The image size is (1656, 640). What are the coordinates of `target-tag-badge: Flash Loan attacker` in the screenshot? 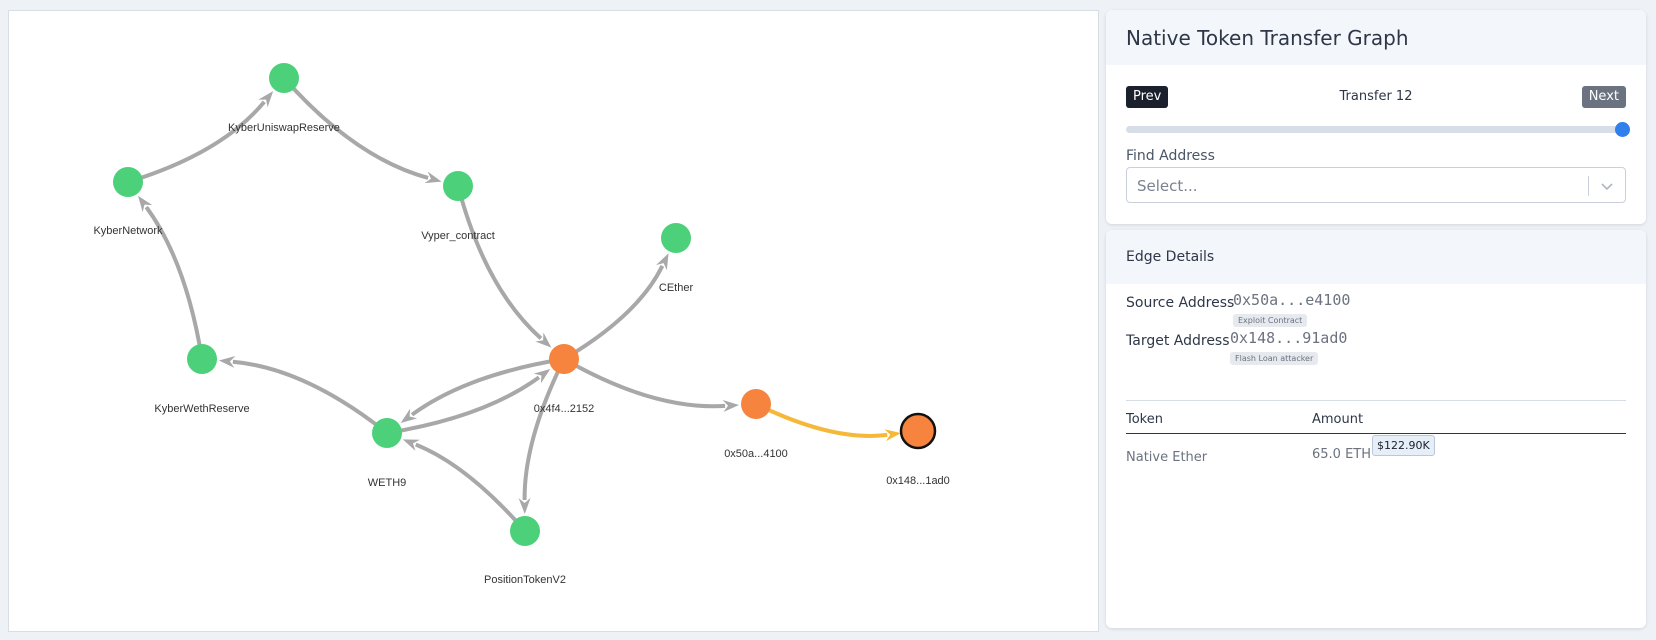 It's located at (1274, 358).